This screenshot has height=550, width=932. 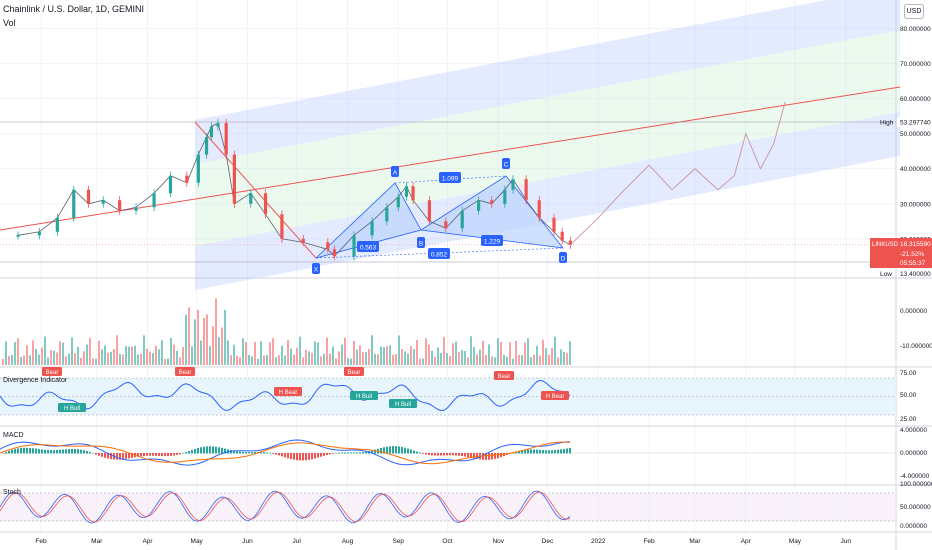 What do you see at coordinates (914, 11) in the screenshot?
I see `currency-button: USD` at bounding box center [914, 11].